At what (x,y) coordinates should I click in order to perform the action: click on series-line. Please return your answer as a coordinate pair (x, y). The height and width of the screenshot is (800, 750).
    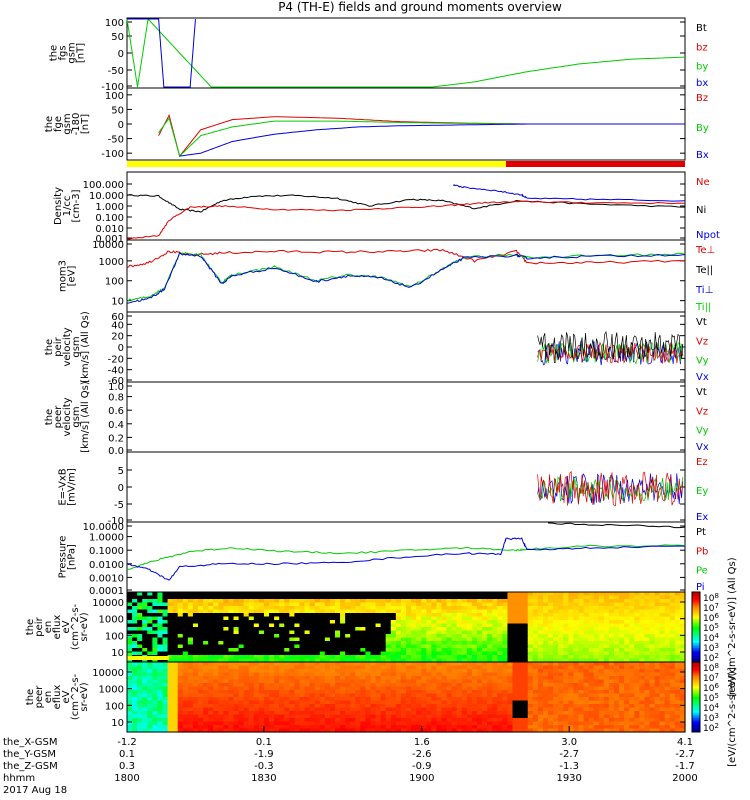
    Looking at the image, I should click on (610, 488).